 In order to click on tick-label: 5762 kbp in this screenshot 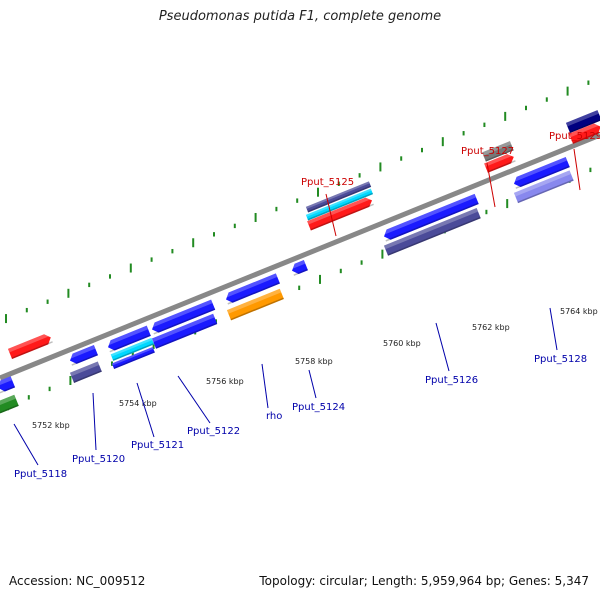, I will do `click(491, 327)`.